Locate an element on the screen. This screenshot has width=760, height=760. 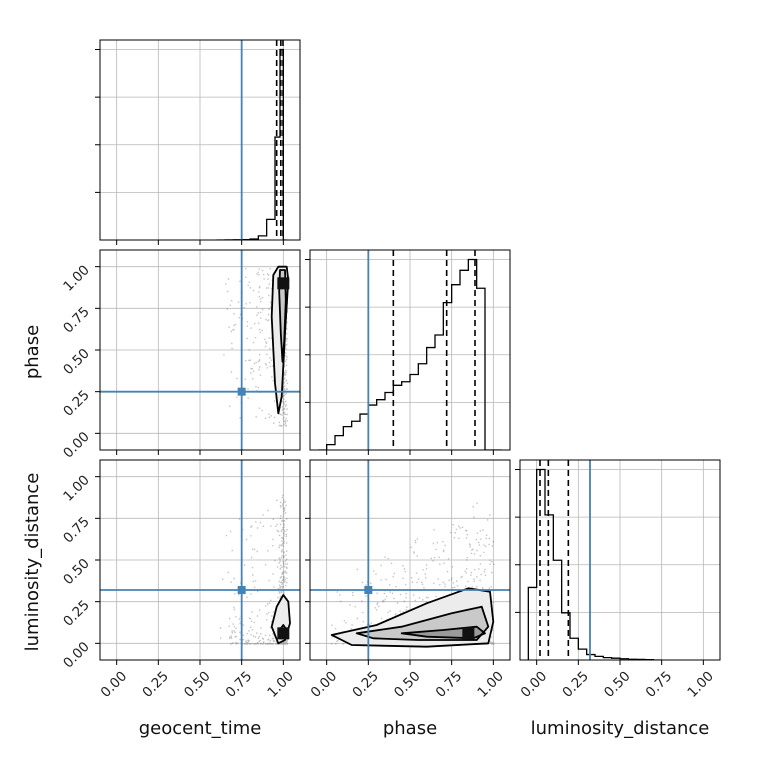
panel-geocent-time-vs-phase: 0.00 0.25 0.50 0.75 1.00 is located at coordinates (180, 355).